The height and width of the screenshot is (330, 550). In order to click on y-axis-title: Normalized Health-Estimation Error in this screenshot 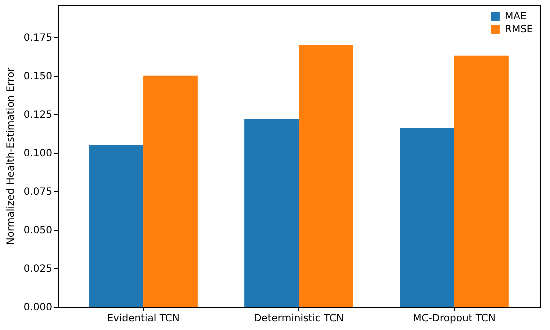, I will do `click(11, 156)`.